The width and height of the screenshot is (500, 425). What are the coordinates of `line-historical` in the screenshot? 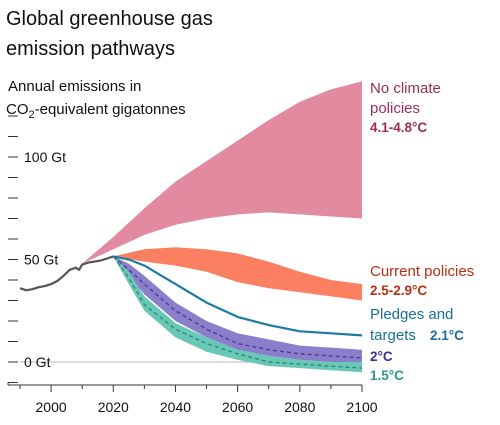 It's located at (66, 273).